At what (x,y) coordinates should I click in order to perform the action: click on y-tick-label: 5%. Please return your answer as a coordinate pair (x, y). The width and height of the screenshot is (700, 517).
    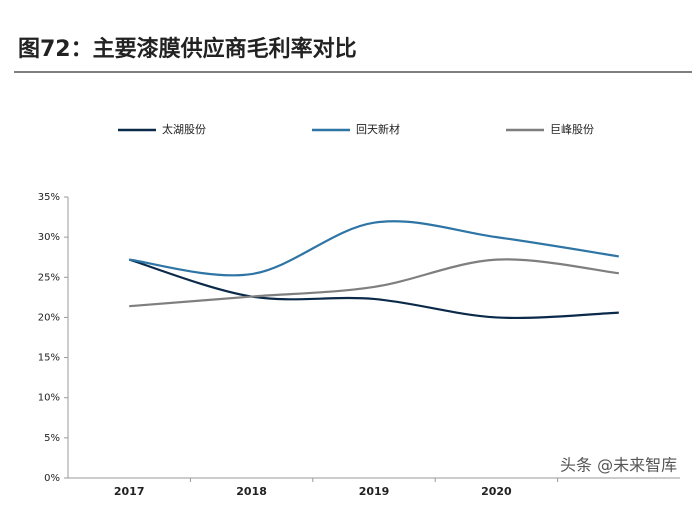
    Looking at the image, I should click on (52, 438).